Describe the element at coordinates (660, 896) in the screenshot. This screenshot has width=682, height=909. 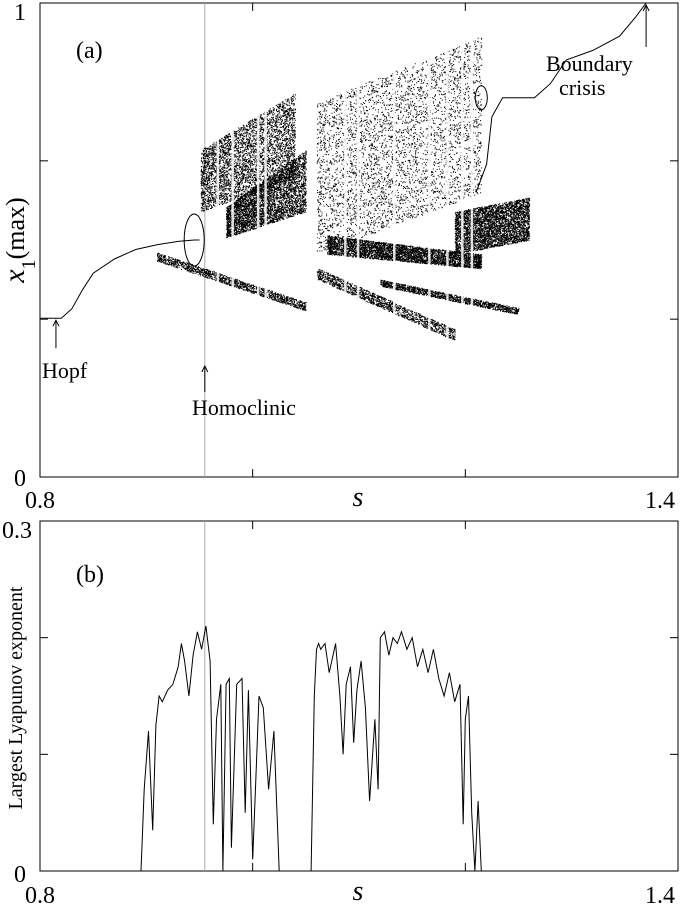
I see `panel-b-xtick-label-right: 1.4` at that location.